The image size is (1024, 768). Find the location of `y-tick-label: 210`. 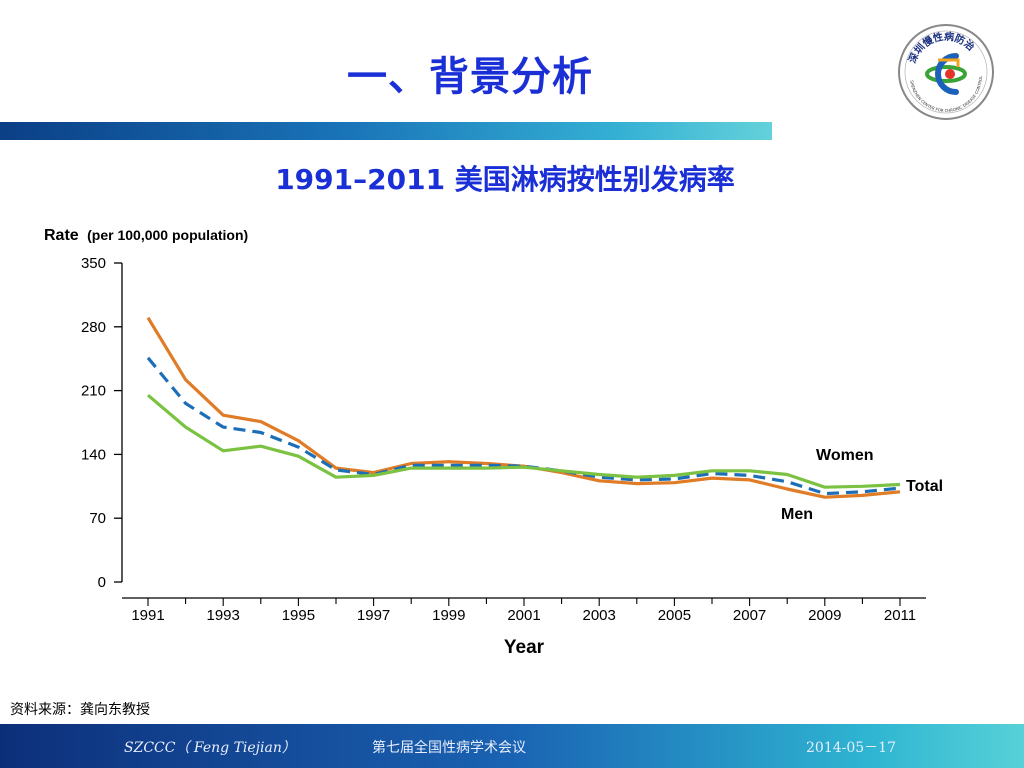

y-tick-label: 210 is located at coordinates (93, 391).